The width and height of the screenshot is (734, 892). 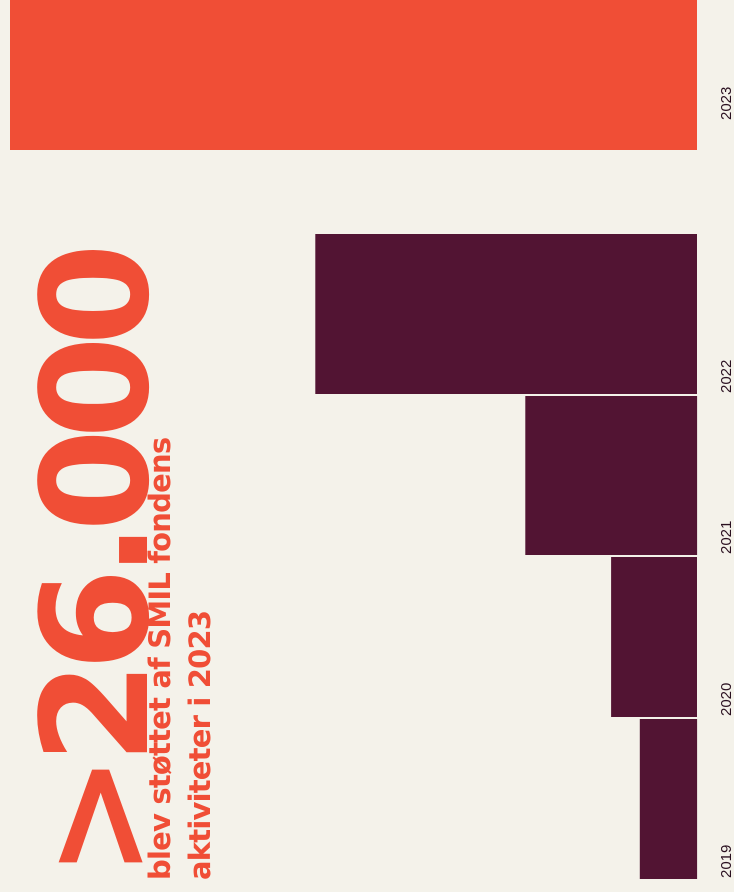 What do you see at coordinates (654, 637) in the screenshot?
I see `bar-2020` at bounding box center [654, 637].